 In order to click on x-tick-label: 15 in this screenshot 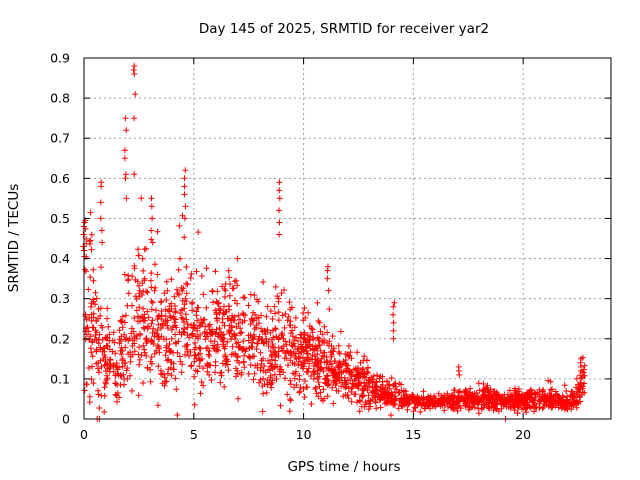, I will do `click(413, 434)`.